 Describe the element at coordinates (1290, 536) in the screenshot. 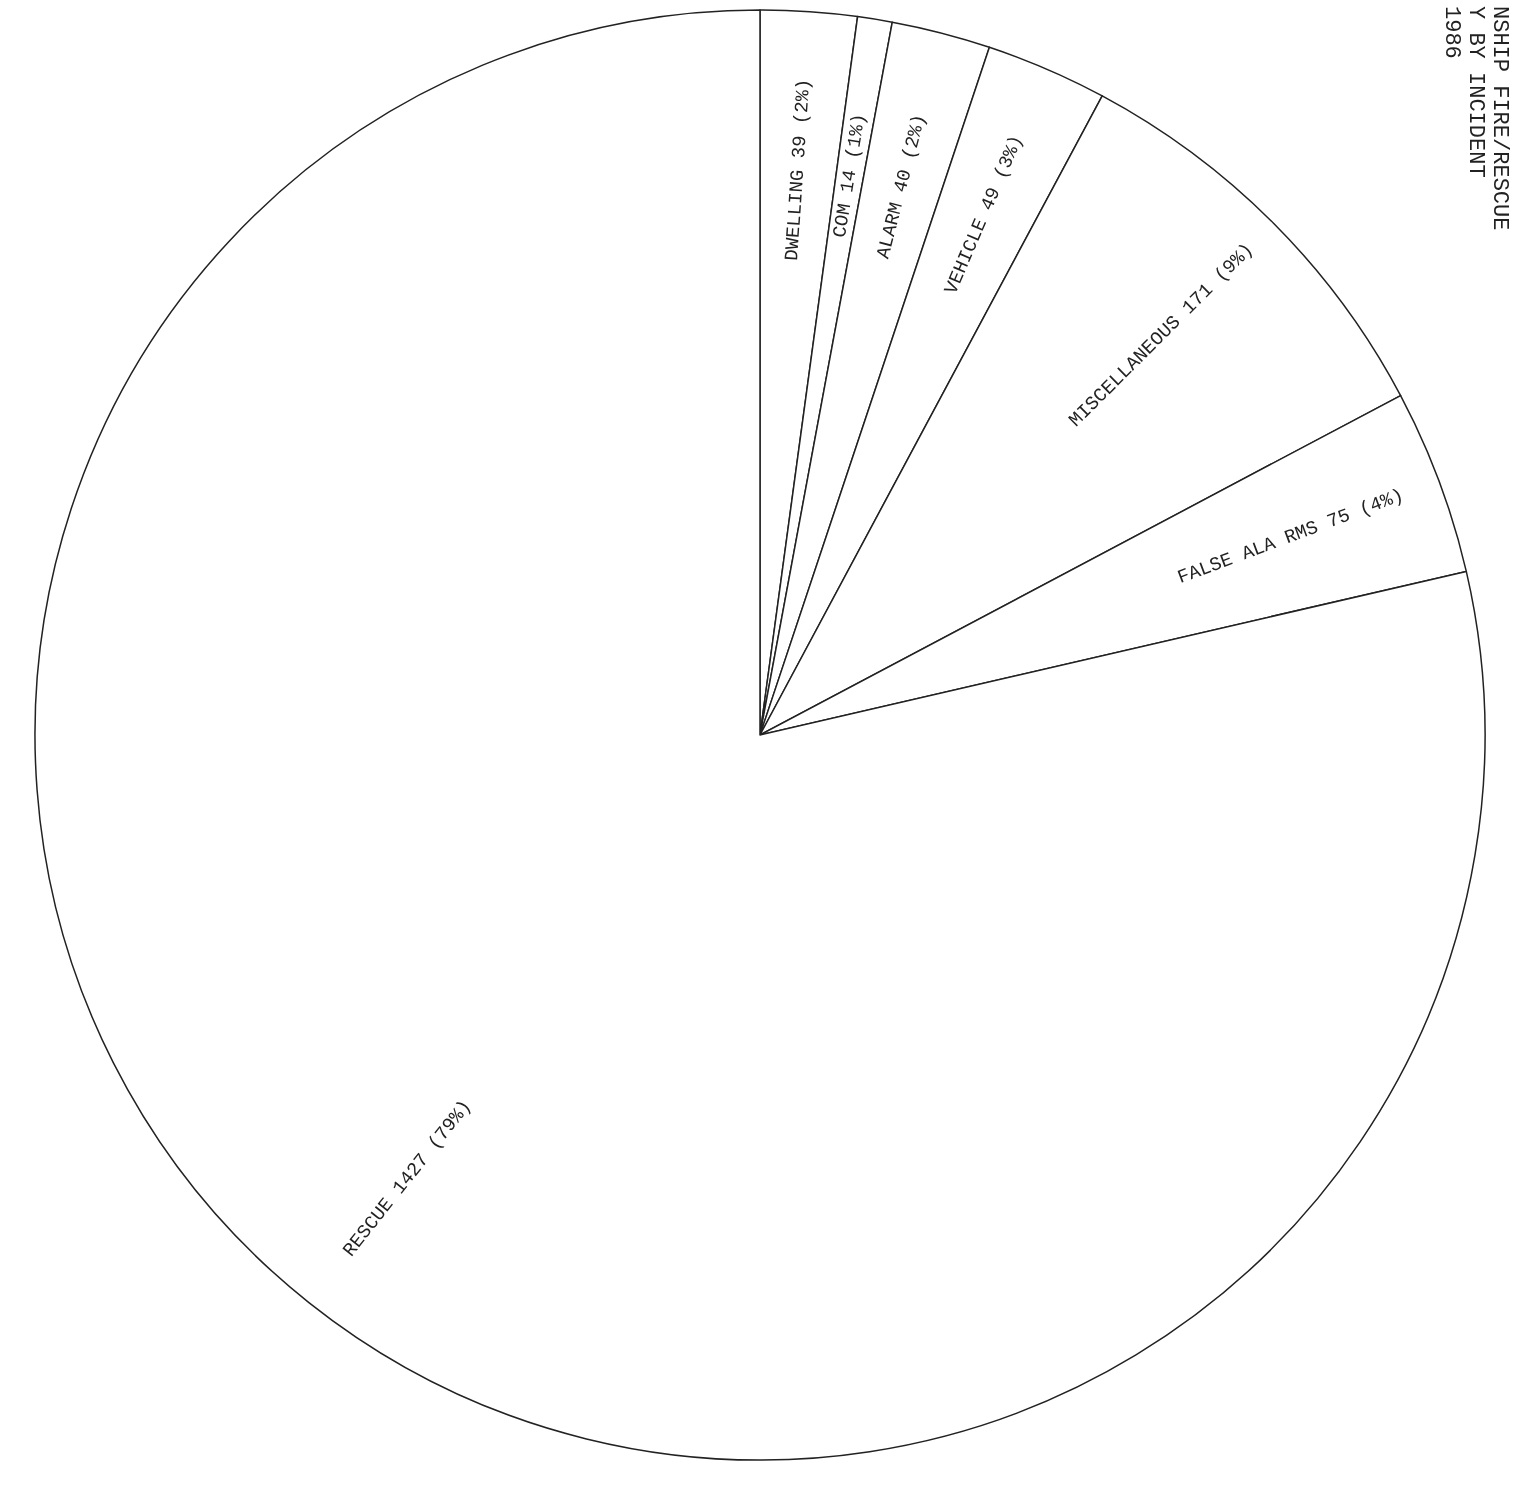

I see `slice-label: FALSE ALA RMS 75 (4%)` at that location.